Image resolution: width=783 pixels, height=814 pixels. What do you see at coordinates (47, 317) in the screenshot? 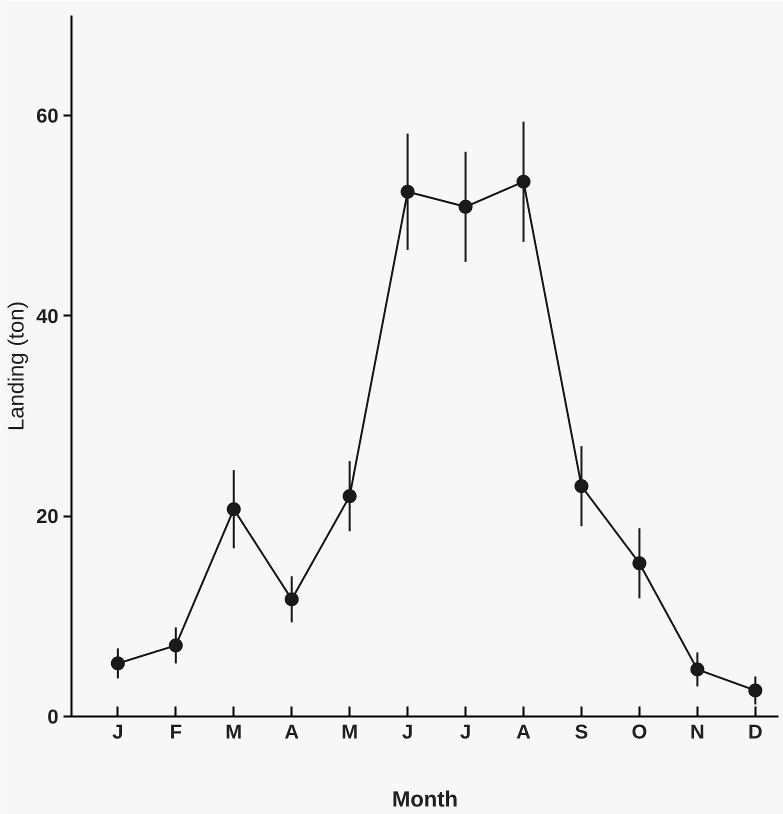
I see `y-tick-label: 40` at bounding box center [47, 317].